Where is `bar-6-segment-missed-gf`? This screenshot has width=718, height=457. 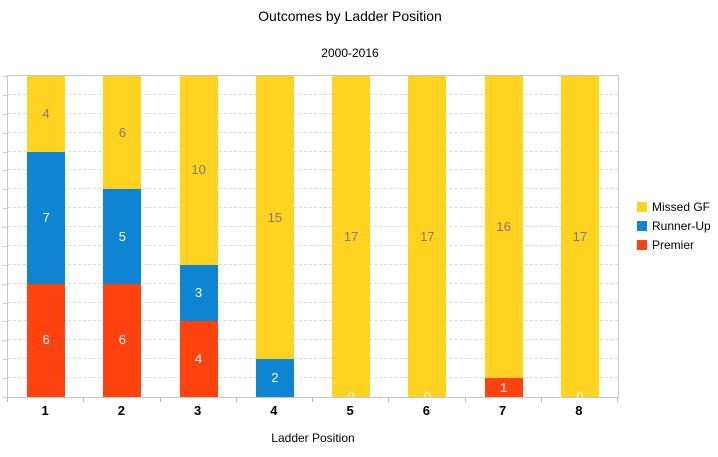
bar-6-segment-missed-gf is located at coordinates (427, 236).